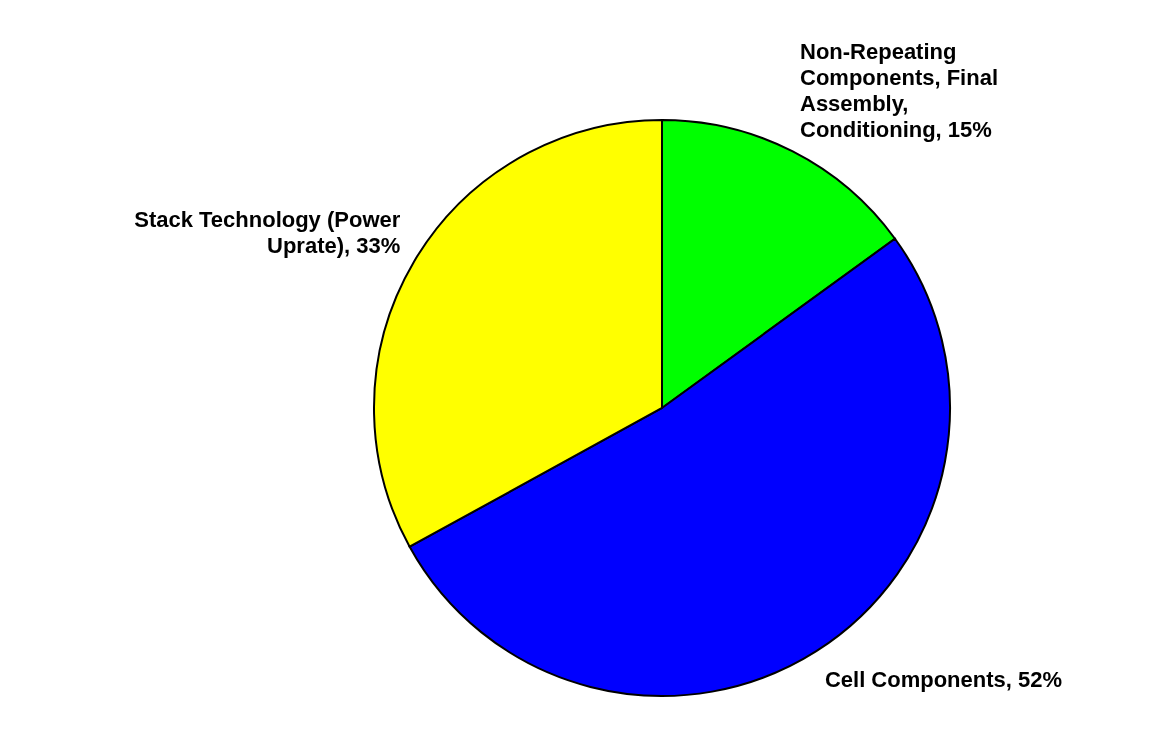 The height and width of the screenshot is (731, 1170). What do you see at coordinates (943, 679) in the screenshot?
I see `slice-label: Cell Components, 52%` at bounding box center [943, 679].